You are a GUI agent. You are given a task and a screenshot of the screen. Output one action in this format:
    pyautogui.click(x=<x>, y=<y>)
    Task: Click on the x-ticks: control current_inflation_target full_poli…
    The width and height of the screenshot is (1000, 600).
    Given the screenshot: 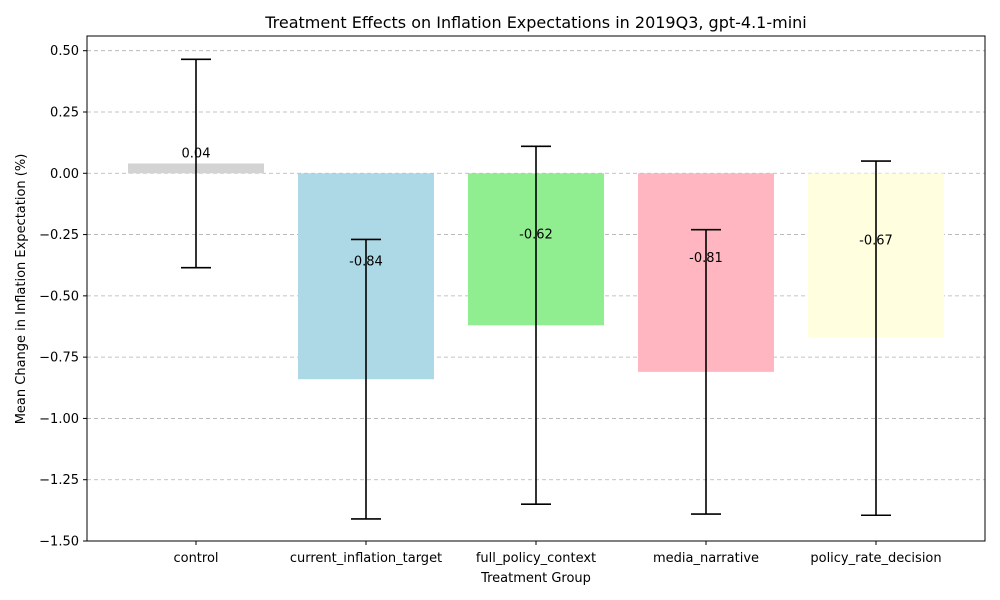 What is the action you would take?
    pyautogui.click(x=557, y=553)
    